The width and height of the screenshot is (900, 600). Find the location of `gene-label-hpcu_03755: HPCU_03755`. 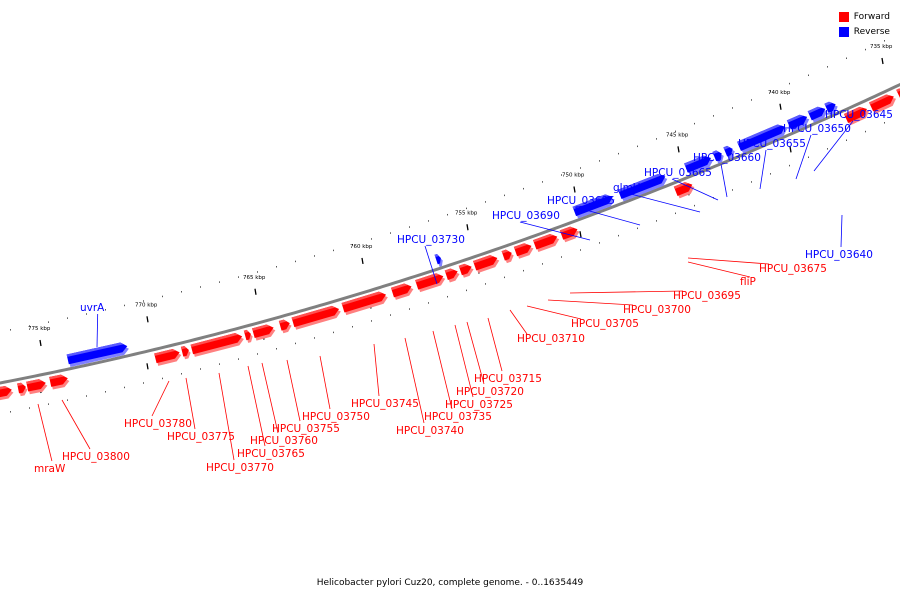

gene-label-hpcu_03755: HPCU_03755 is located at coordinates (306, 429).